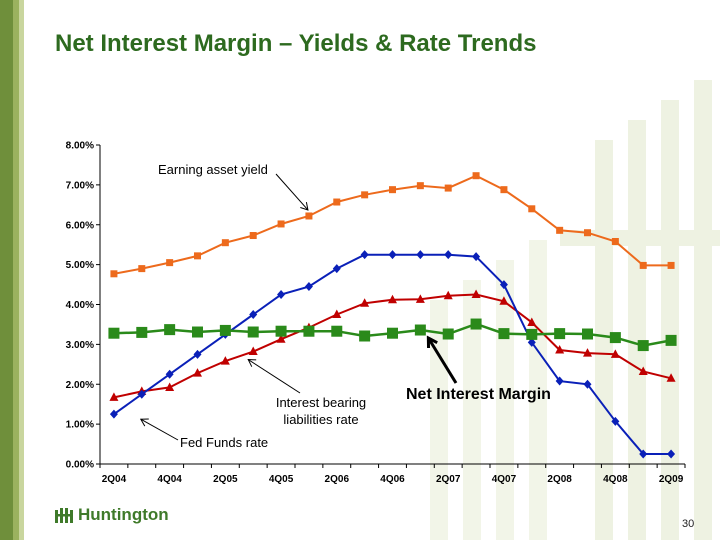 The height and width of the screenshot is (540, 720). Describe the element at coordinates (80, 185) in the screenshot. I see `y-tick-label: 7.00%` at that location.